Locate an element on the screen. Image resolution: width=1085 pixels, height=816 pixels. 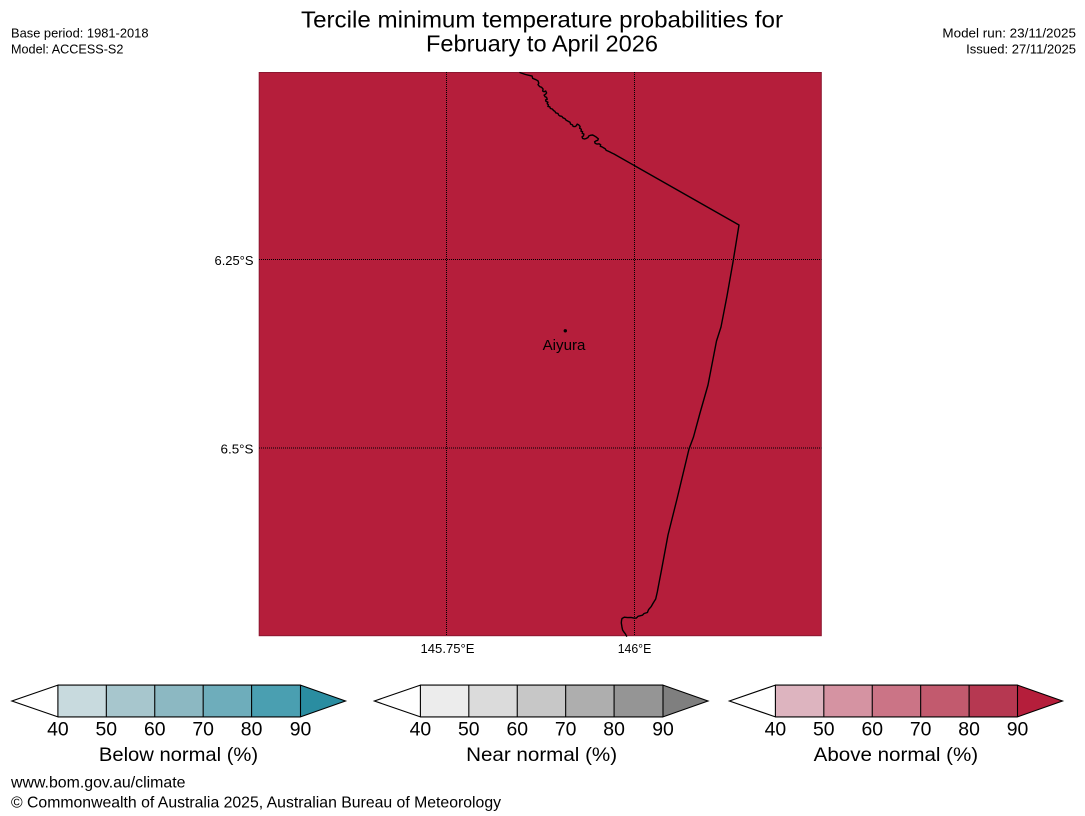
svg-text: 6.5°S is located at coordinates (237, 449).